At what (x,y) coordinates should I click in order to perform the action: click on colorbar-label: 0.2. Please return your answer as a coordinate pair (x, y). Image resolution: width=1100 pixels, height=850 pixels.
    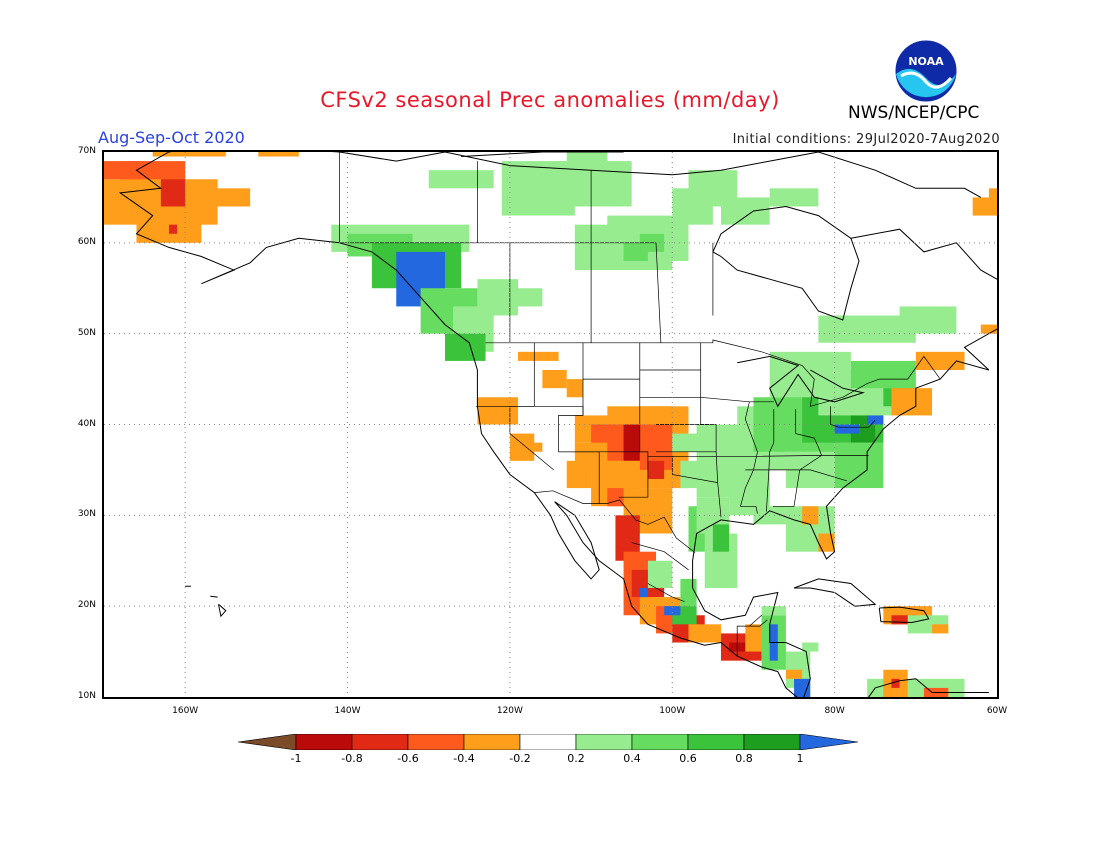
    Looking at the image, I should click on (576, 758).